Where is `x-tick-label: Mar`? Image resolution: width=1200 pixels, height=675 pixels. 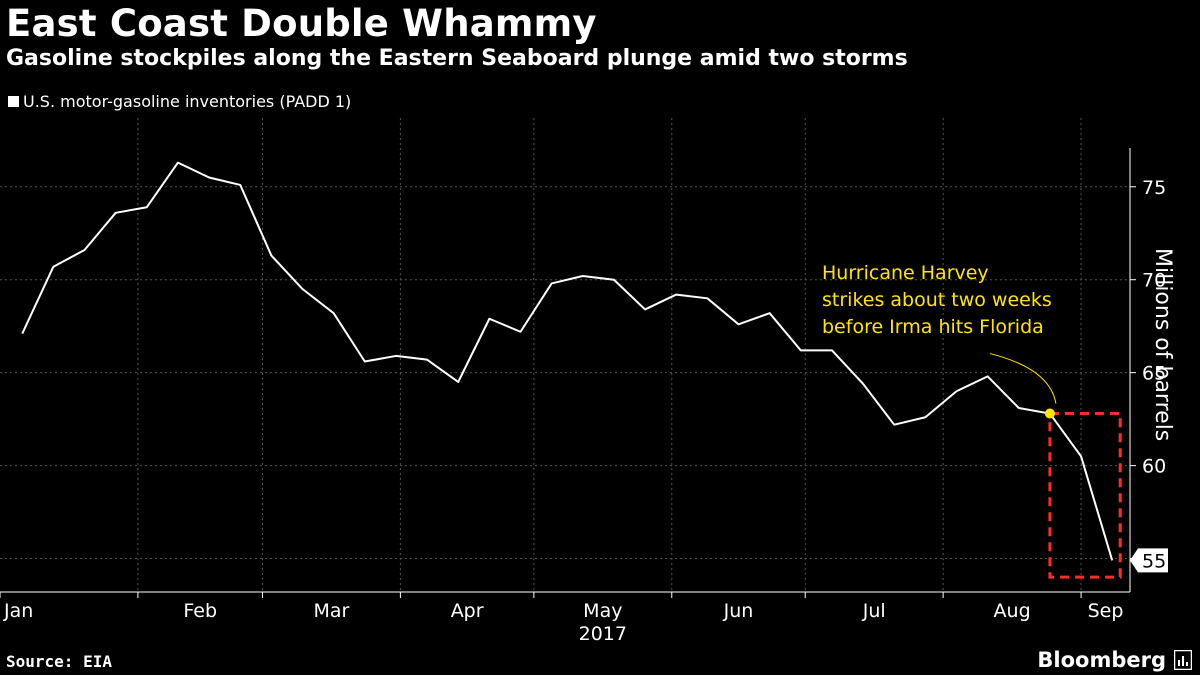
x-tick-label: Mar is located at coordinates (332, 611).